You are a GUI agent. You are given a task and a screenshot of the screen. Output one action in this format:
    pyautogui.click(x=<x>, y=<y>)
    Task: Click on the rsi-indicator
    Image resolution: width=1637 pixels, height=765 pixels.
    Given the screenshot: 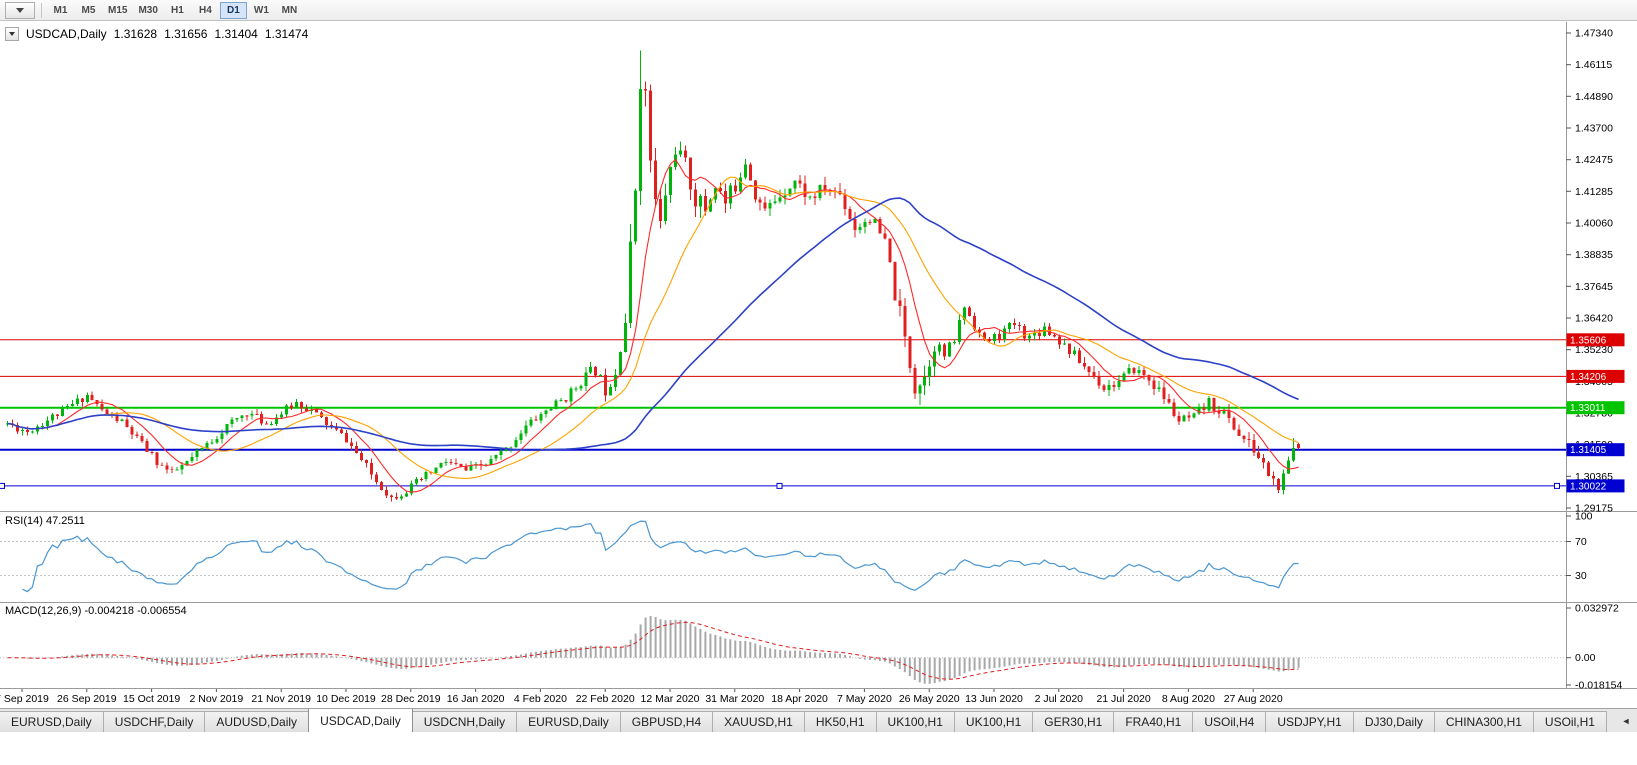 What is the action you would take?
    pyautogui.click(x=783, y=556)
    